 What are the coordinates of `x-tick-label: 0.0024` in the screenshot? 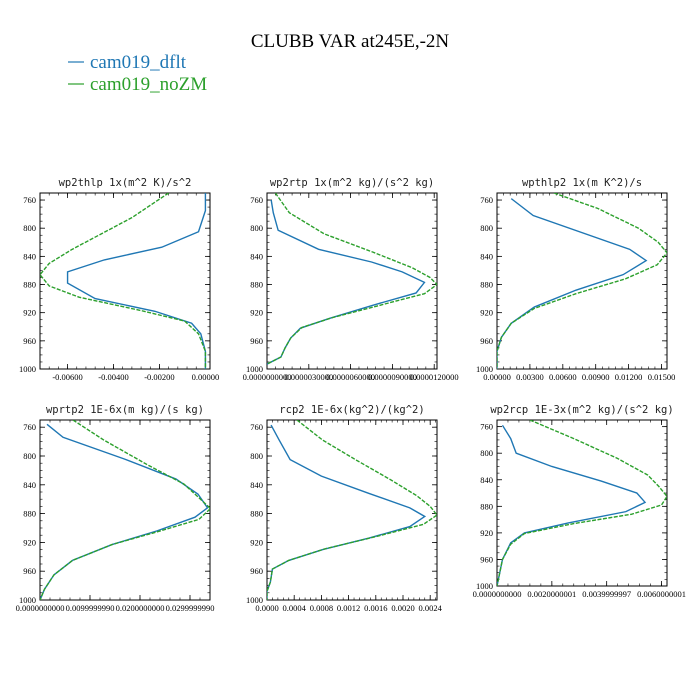 It's located at (431, 608).